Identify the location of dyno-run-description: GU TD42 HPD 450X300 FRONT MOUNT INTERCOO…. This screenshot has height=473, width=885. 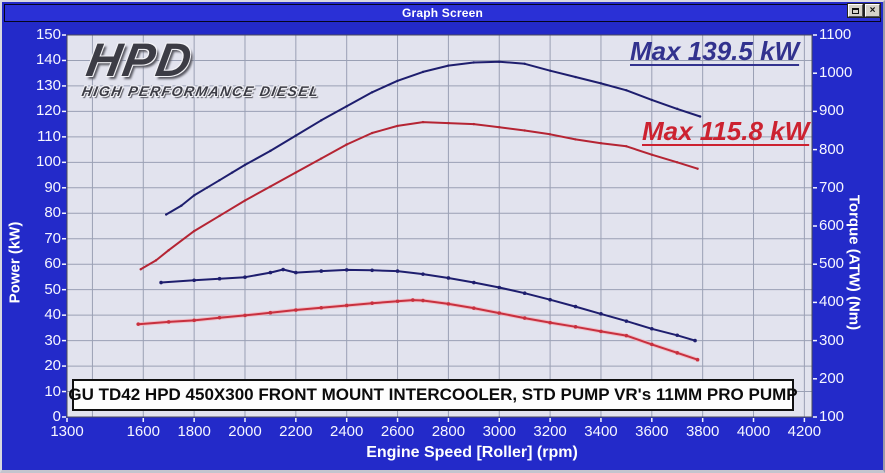
(433, 395).